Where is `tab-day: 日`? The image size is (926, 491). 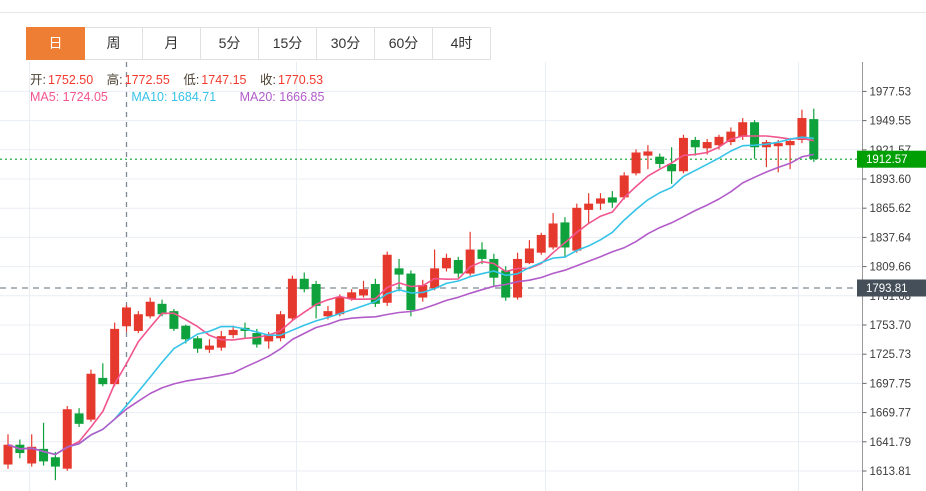 tab-day: 日 is located at coordinates (55, 43).